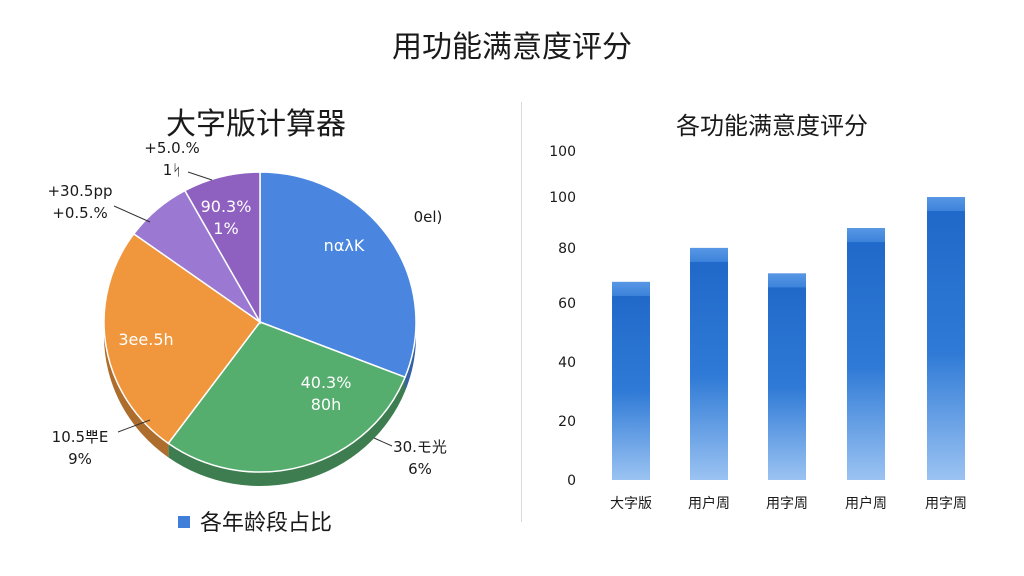 This screenshot has width=1024, height=576. I want to click on x-category-label: 大字版, so click(631, 504).